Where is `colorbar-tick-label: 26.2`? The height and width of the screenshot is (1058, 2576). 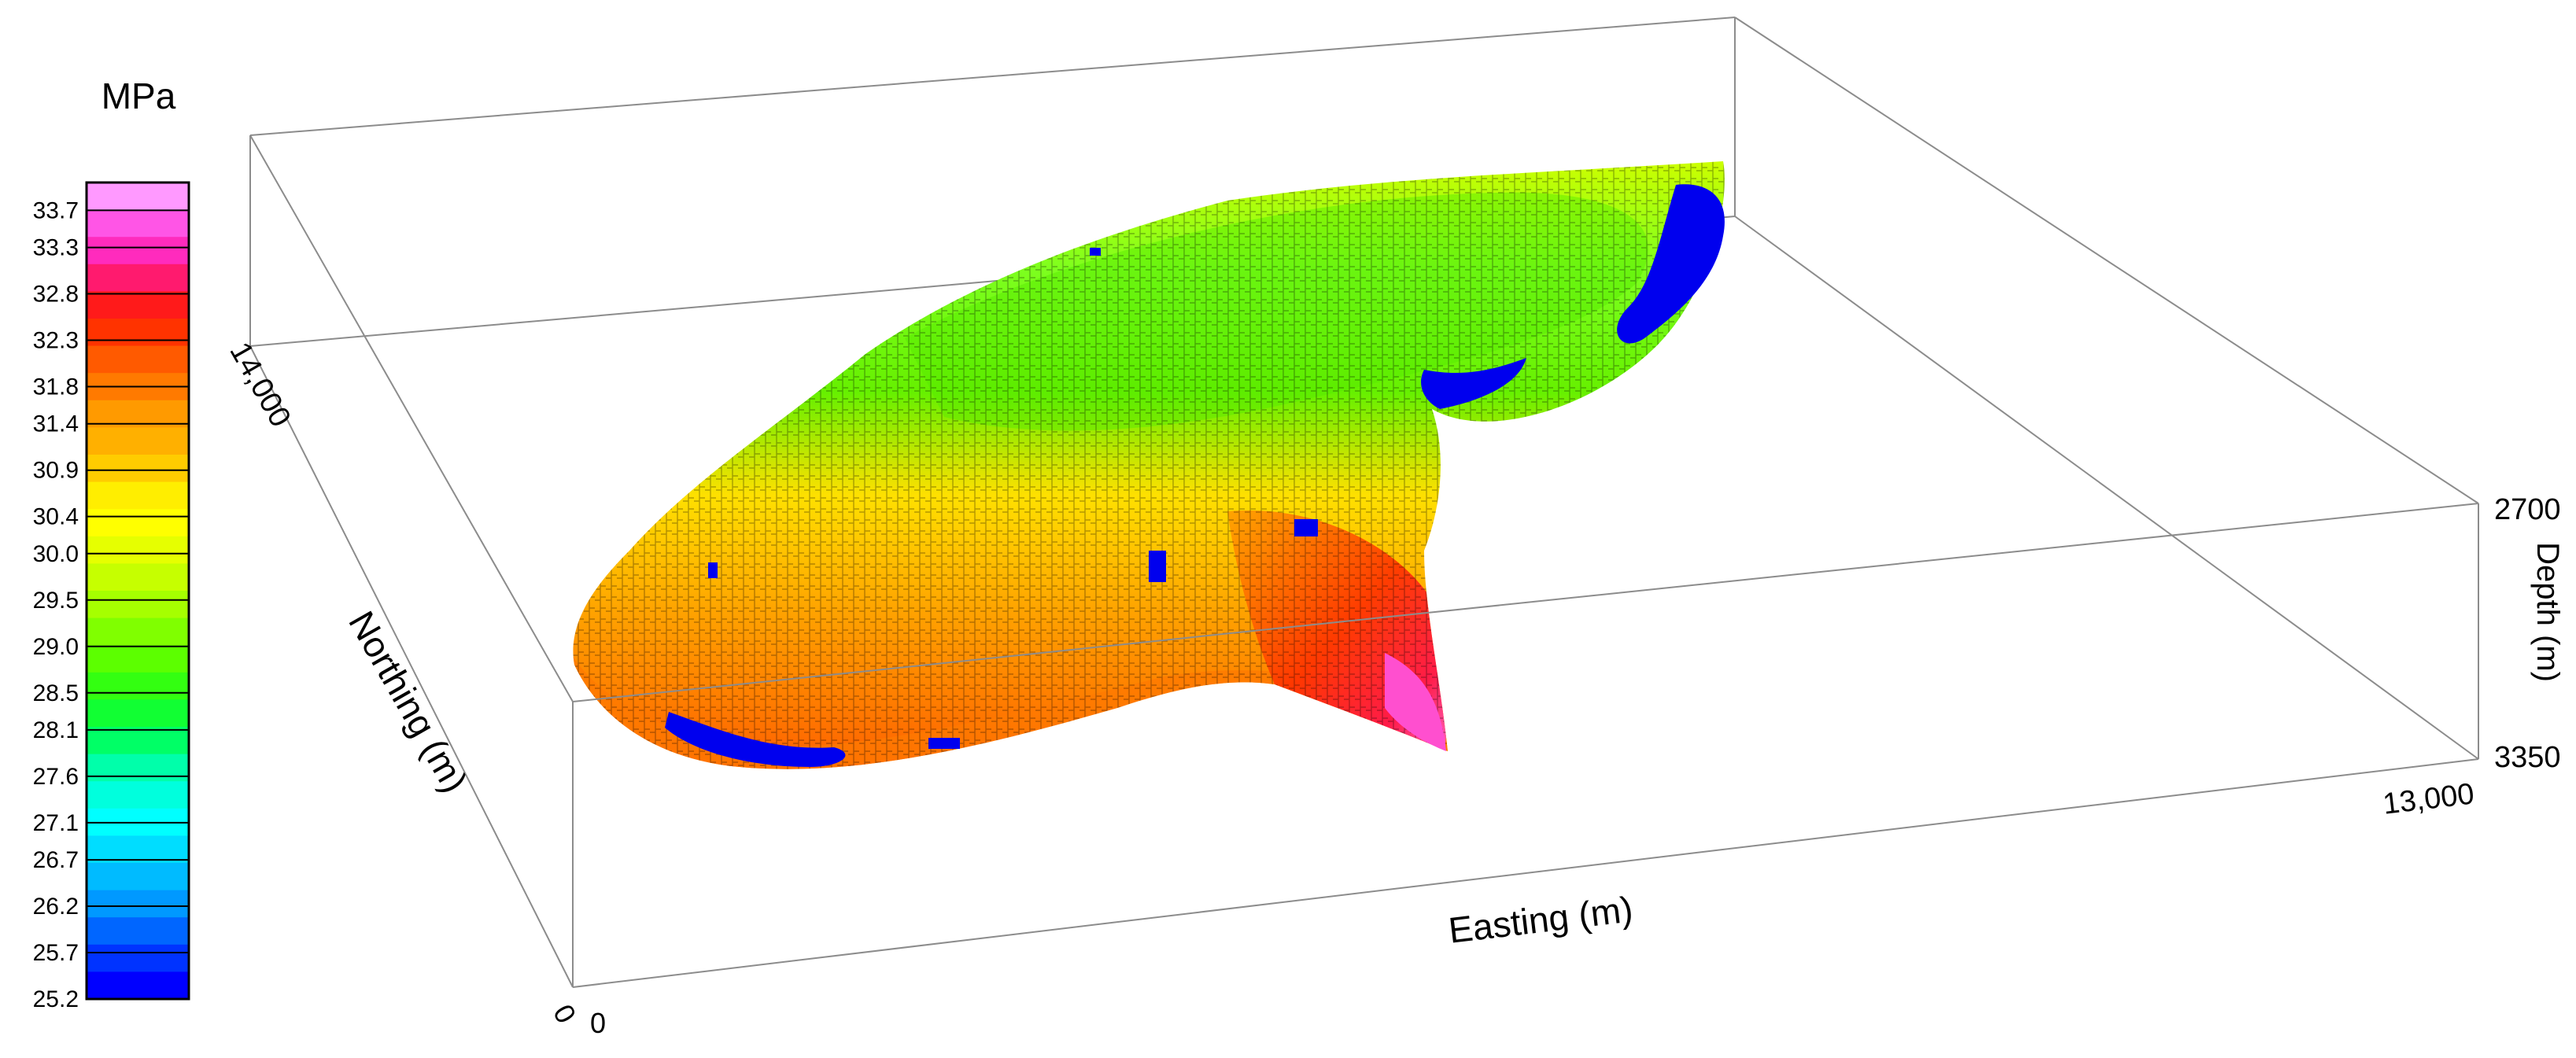
colorbar-tick-label: 26.2 is located at coordinates (56, 907).